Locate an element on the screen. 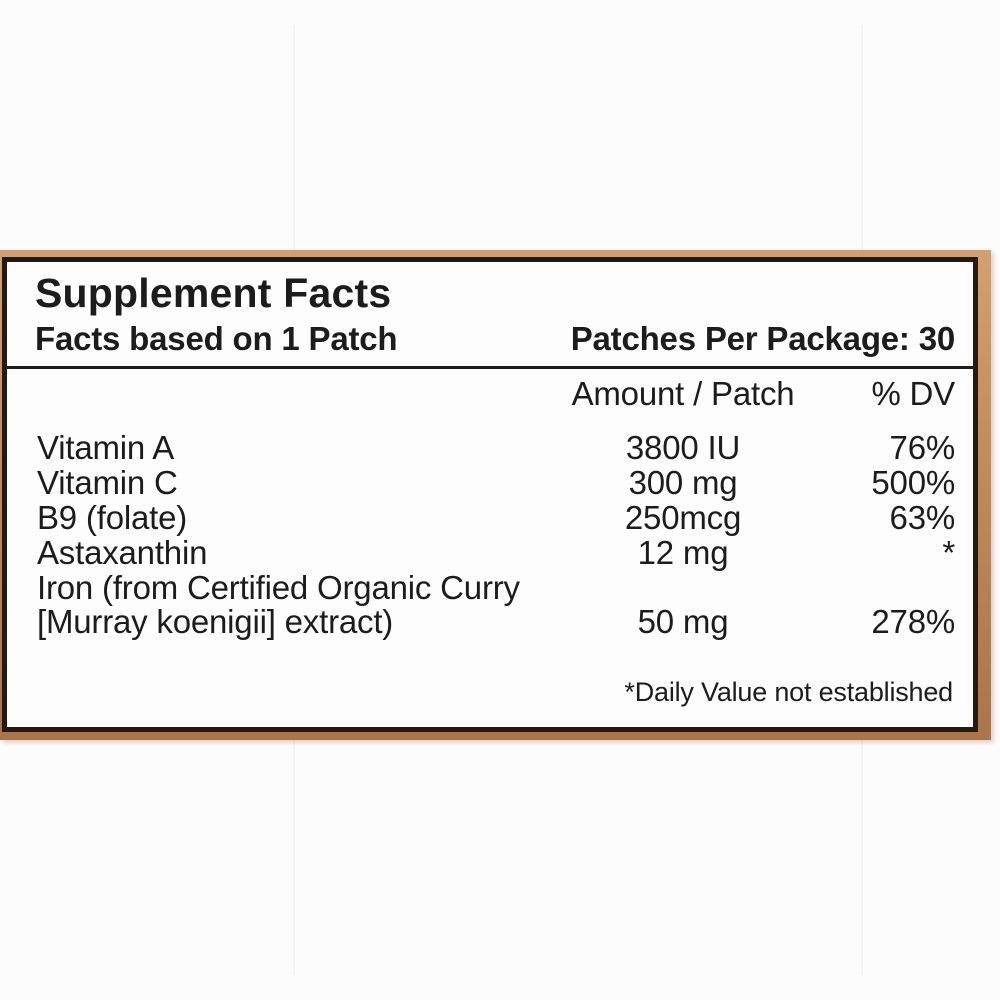 Image resolution: width=1000 pixels, height=1000 pixels. header-divider is located at coordinates (490, 367).